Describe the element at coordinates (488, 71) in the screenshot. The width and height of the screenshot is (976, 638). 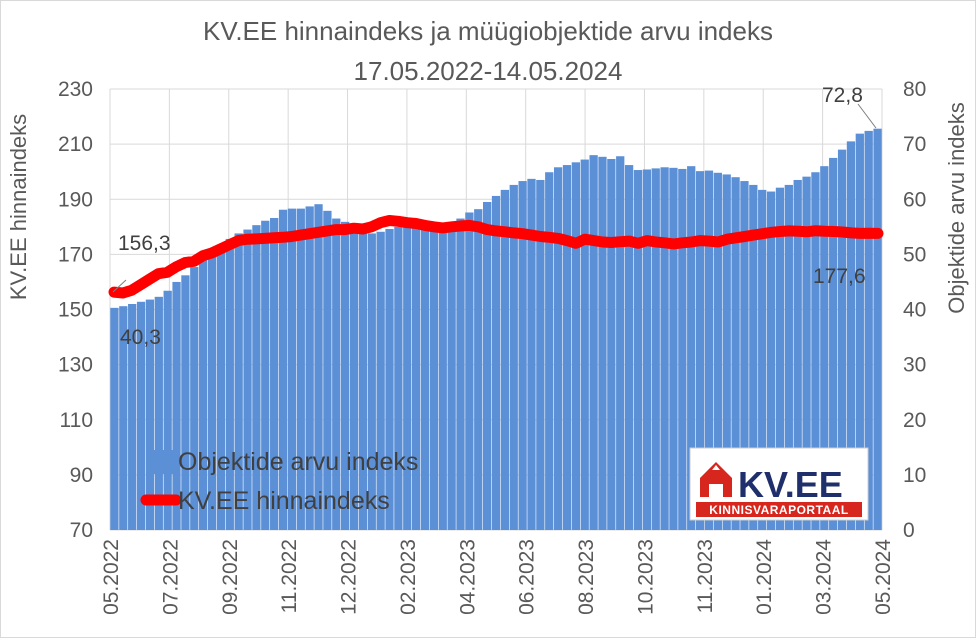
I see `chart-subtitle: 17.05.2022-14.05.2024` at that location.